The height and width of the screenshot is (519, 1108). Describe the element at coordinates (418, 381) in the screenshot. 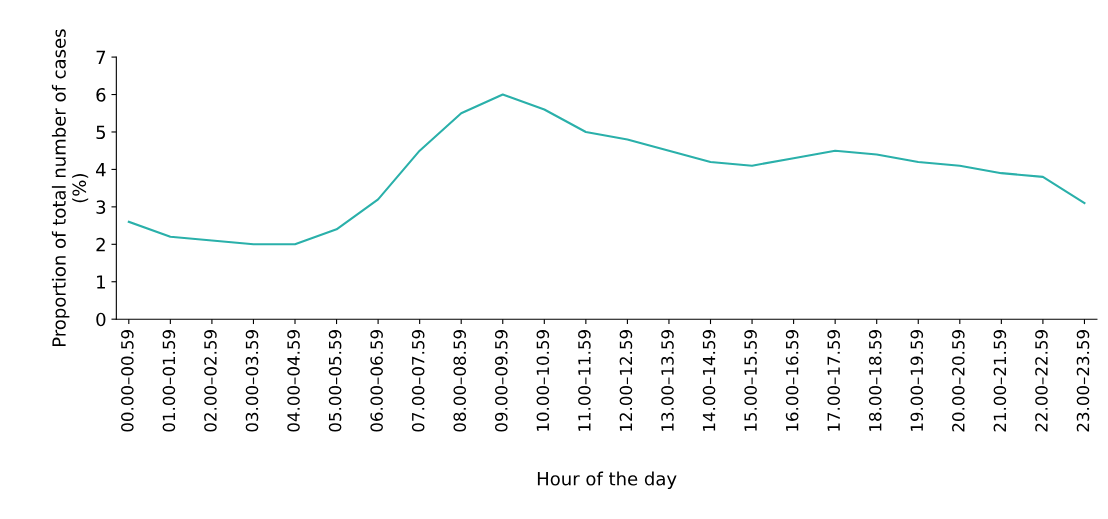

I see `x-tick-label: 07.00–07.59` at that location.